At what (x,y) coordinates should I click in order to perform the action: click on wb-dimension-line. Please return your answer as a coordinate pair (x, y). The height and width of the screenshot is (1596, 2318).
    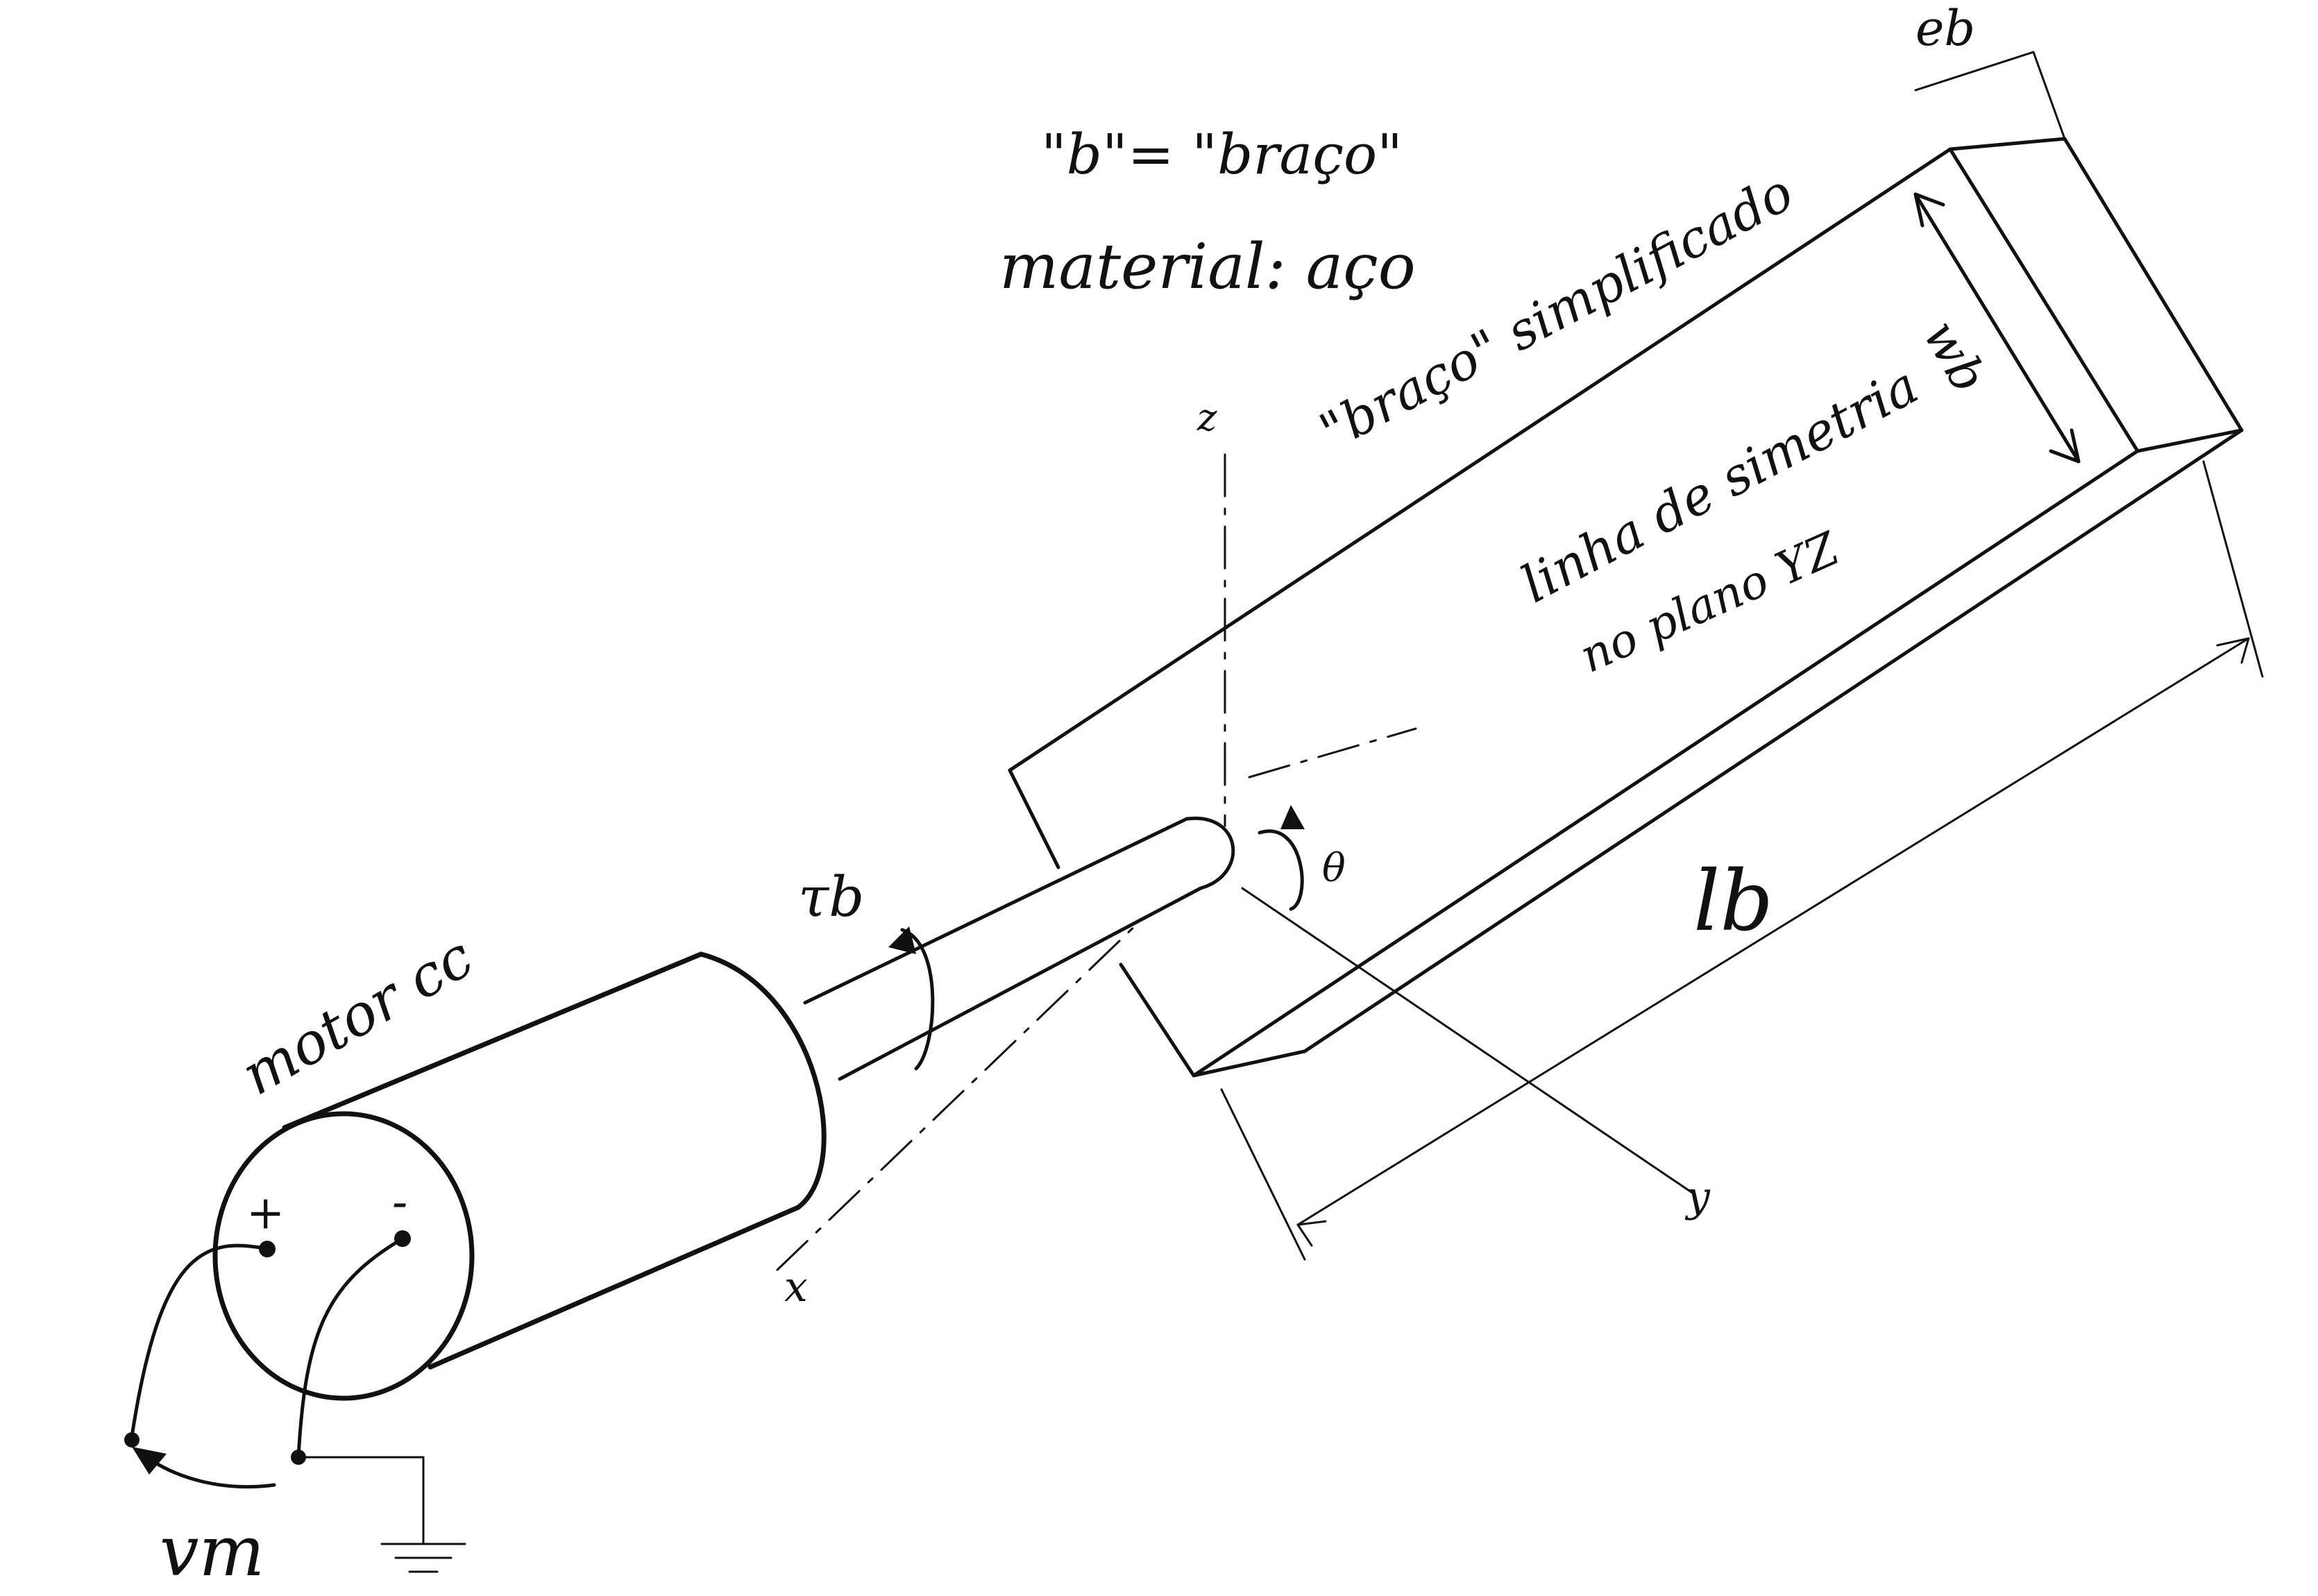
    Looking at the image, I should click on (1997, 328).